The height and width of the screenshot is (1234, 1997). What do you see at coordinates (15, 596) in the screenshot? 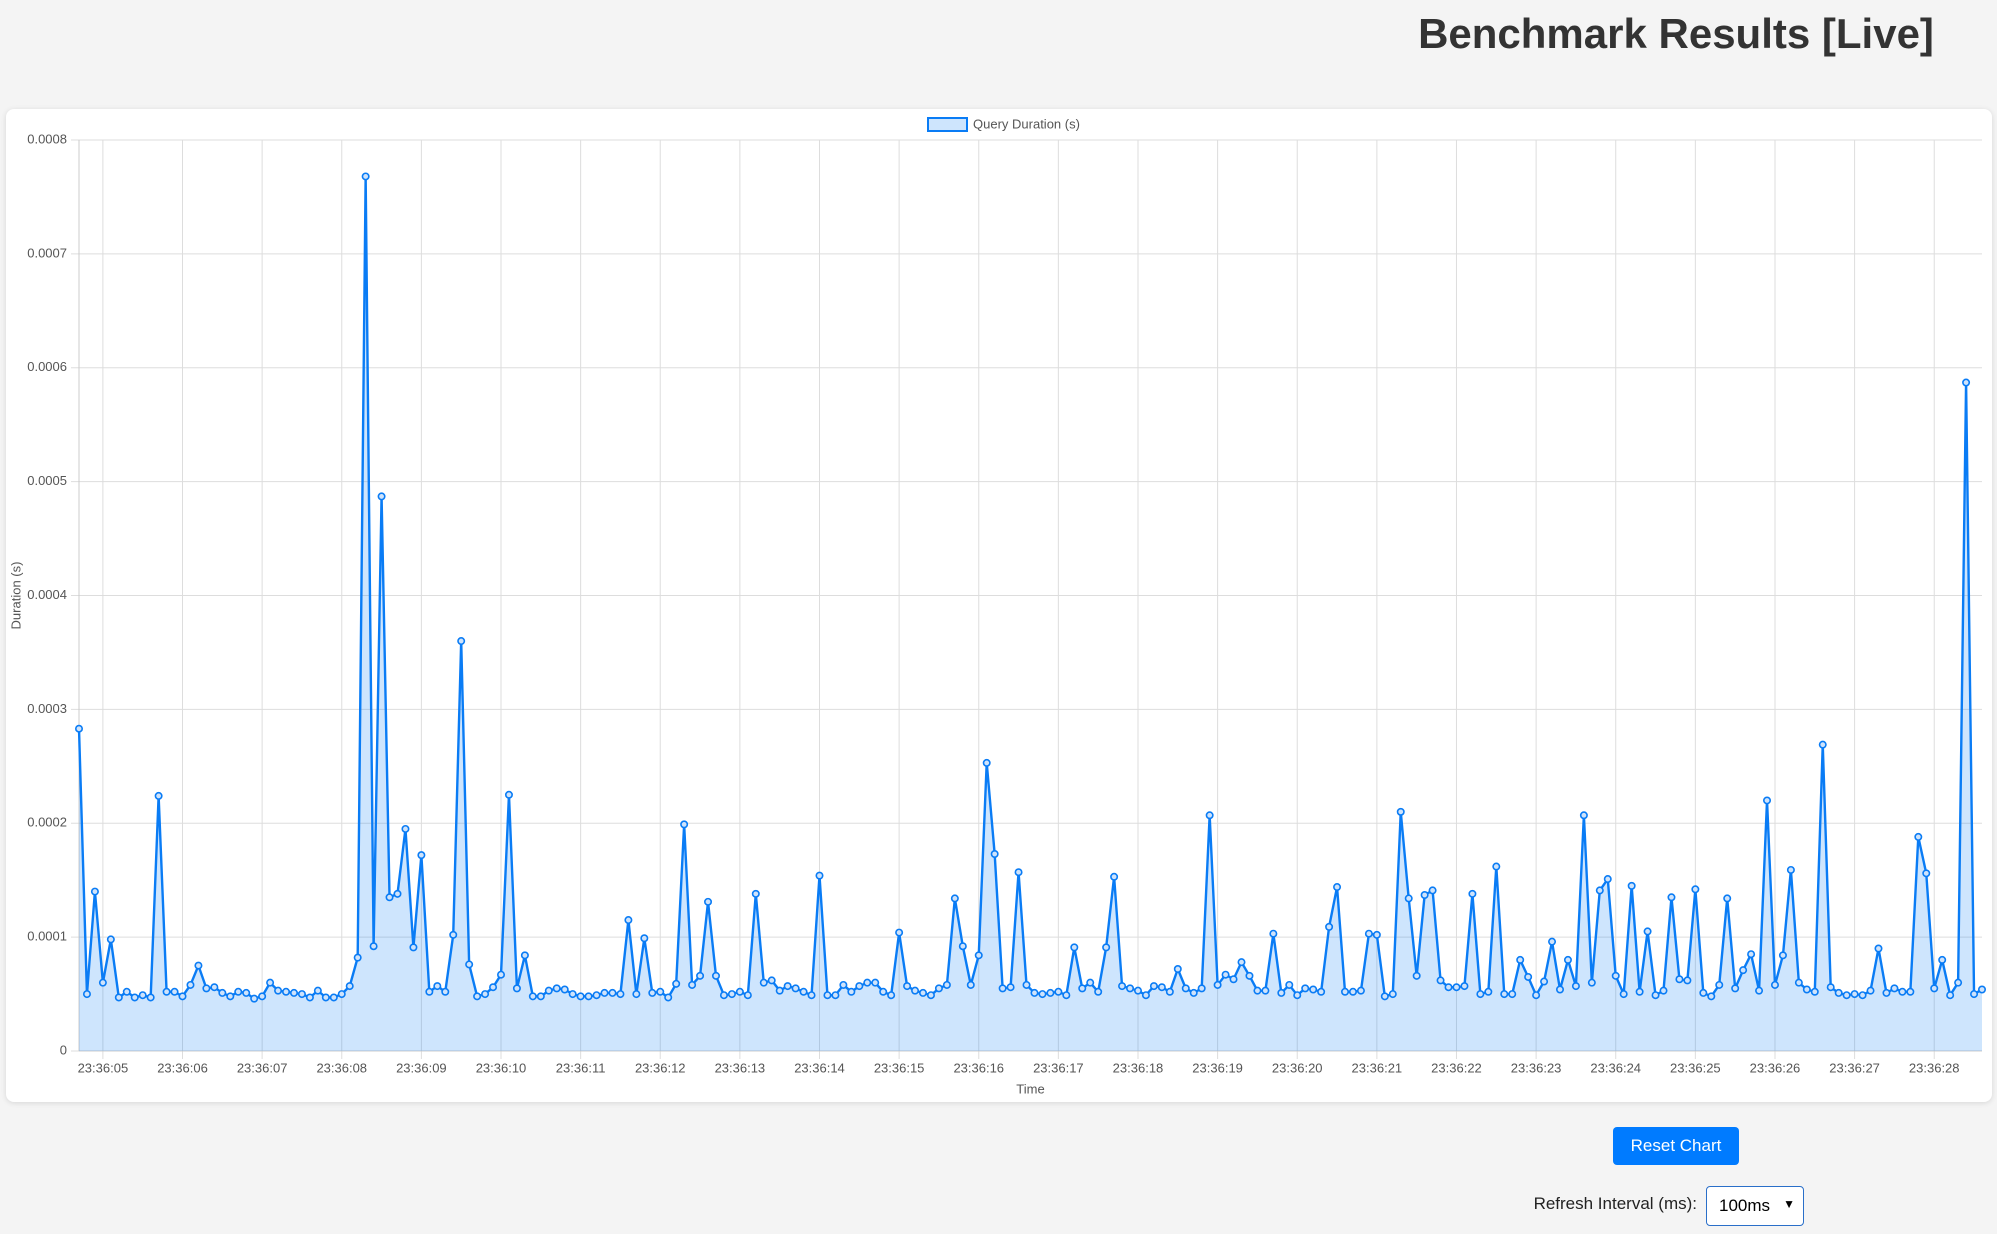
I see `y-axis-title: Duration (s)` at bounding box center [15, 596].